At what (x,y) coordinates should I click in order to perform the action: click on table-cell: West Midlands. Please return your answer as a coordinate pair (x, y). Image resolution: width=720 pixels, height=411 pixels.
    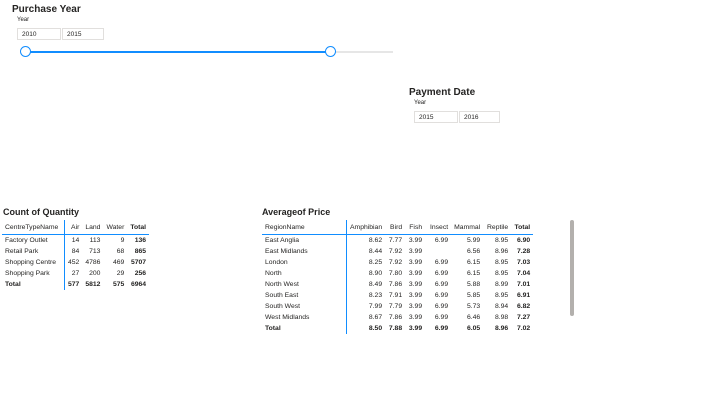
    Looking at the image, I should click on (304, 317).